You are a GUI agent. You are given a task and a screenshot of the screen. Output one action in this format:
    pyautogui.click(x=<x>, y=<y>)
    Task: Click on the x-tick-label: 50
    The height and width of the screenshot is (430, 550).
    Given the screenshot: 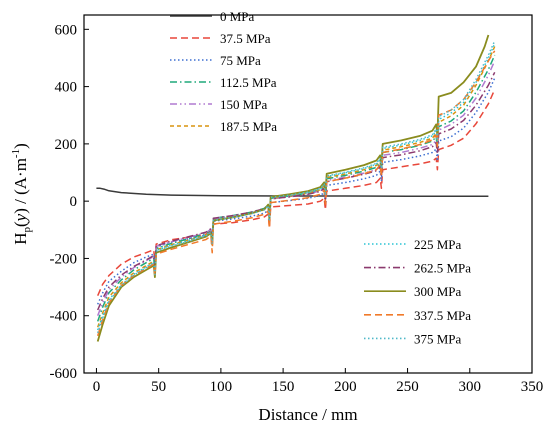 What is the action you would take?
    pyautogui.click(x=158, y=387)
    